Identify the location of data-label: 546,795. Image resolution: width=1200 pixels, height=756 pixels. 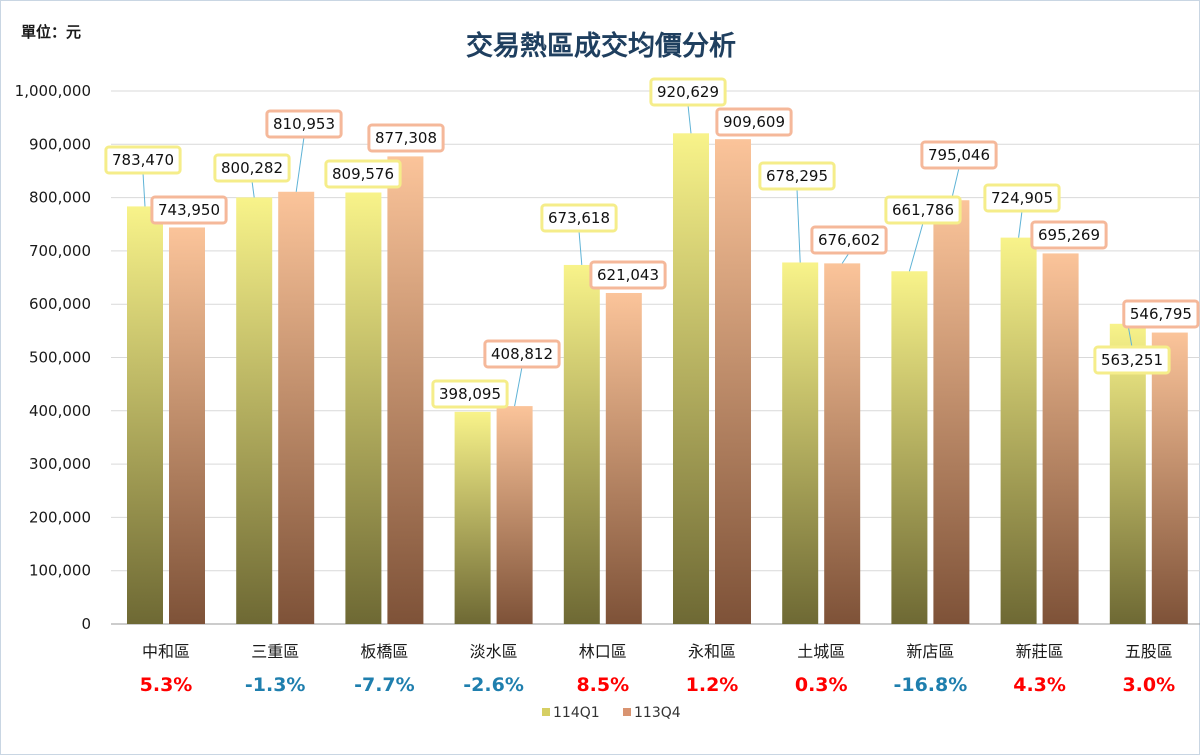
(1161, 314).